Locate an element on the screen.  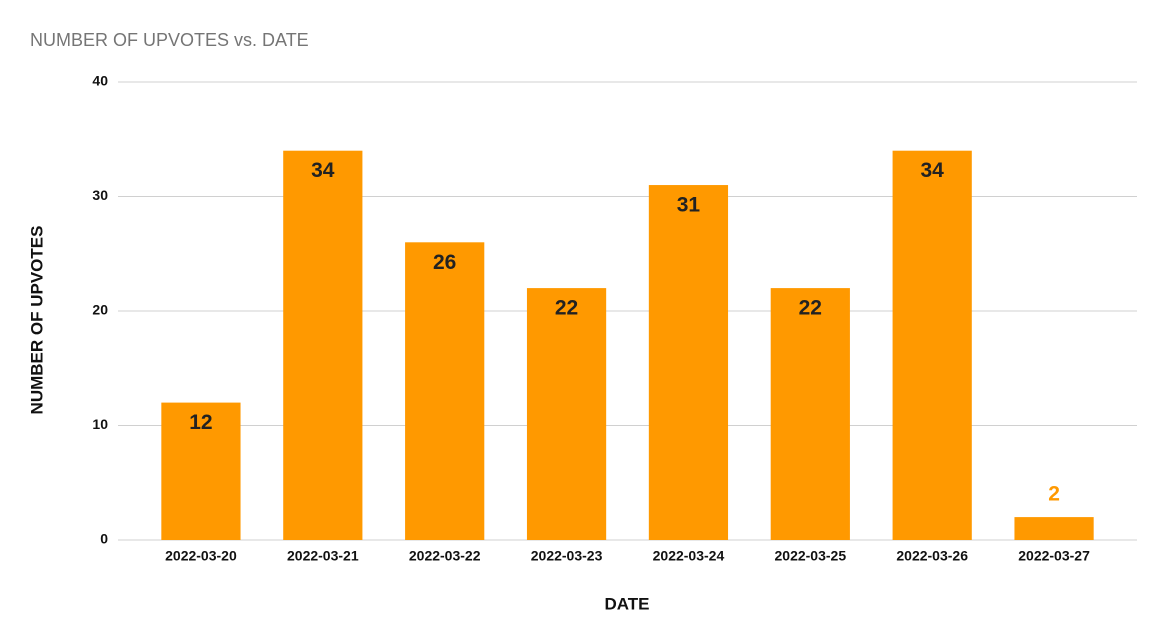
x-tick-label: 2022-03-24 is located at coordinates (689, 556).